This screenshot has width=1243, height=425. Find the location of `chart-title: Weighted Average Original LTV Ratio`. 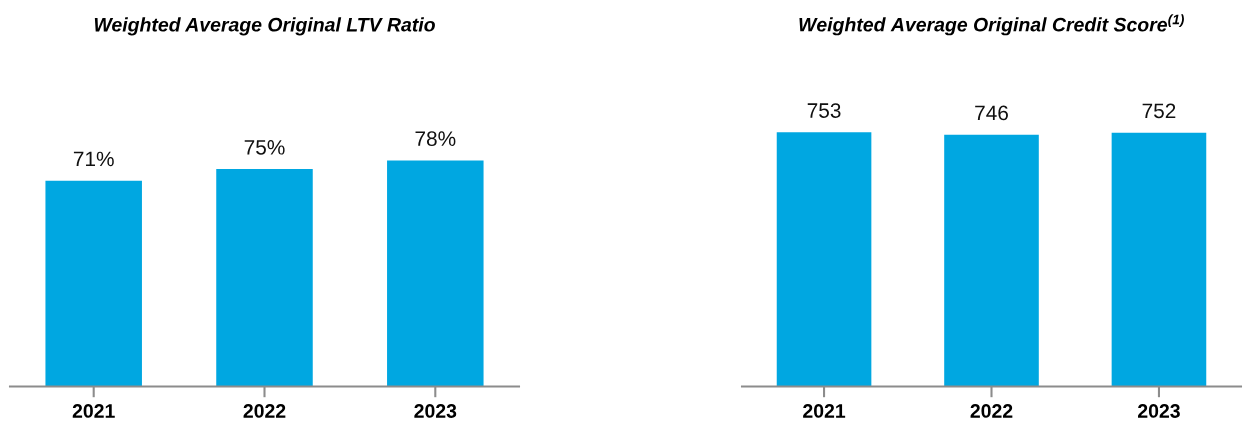

chart-title: Weighted Average Original LTV Ratio is located at coordinates (264, 26).